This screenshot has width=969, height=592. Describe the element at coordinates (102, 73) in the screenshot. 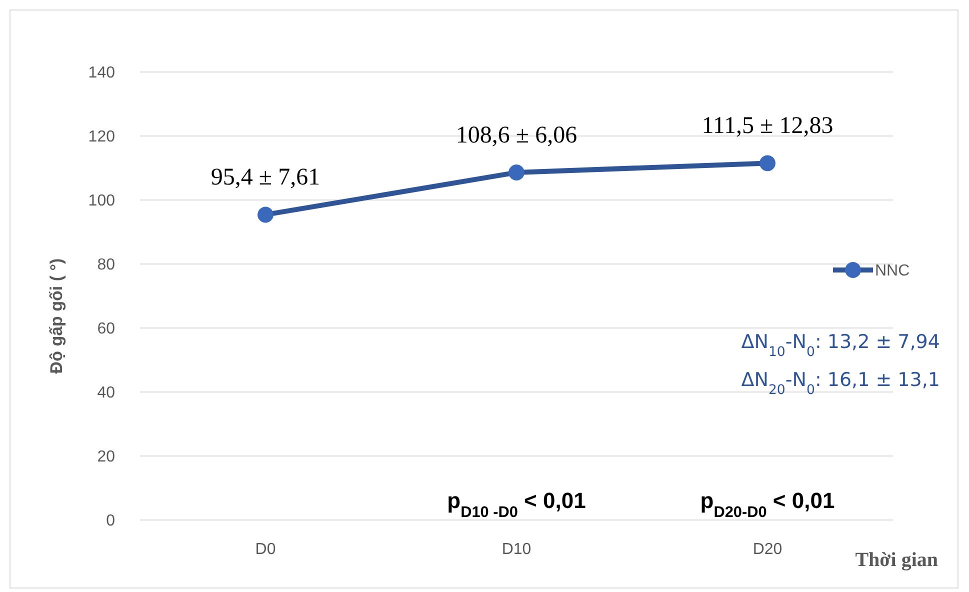

I see `y-tick-label: 140` at that location.